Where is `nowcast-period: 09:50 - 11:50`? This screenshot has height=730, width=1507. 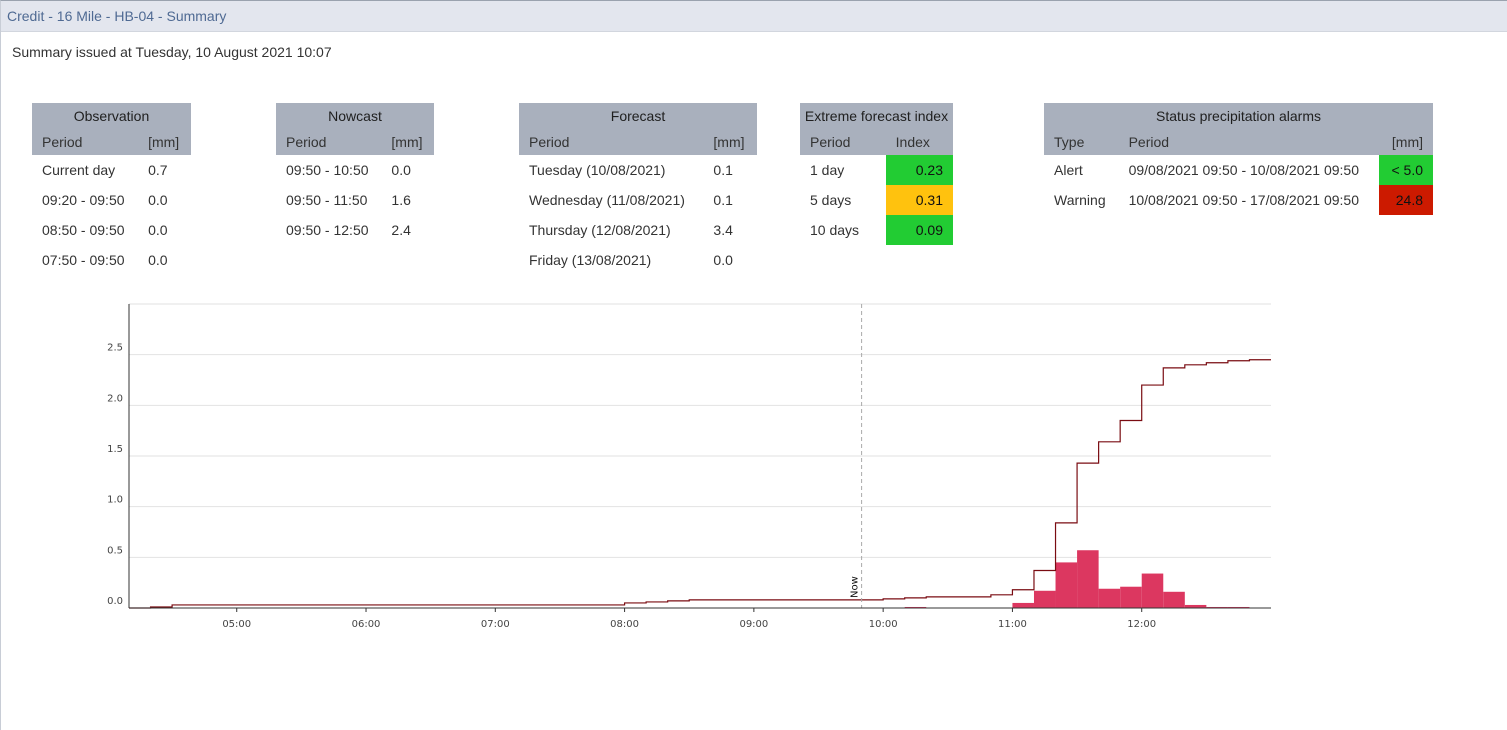
nowcast-period: 09:50 - 11:50 is located at coordinates (327, 200).